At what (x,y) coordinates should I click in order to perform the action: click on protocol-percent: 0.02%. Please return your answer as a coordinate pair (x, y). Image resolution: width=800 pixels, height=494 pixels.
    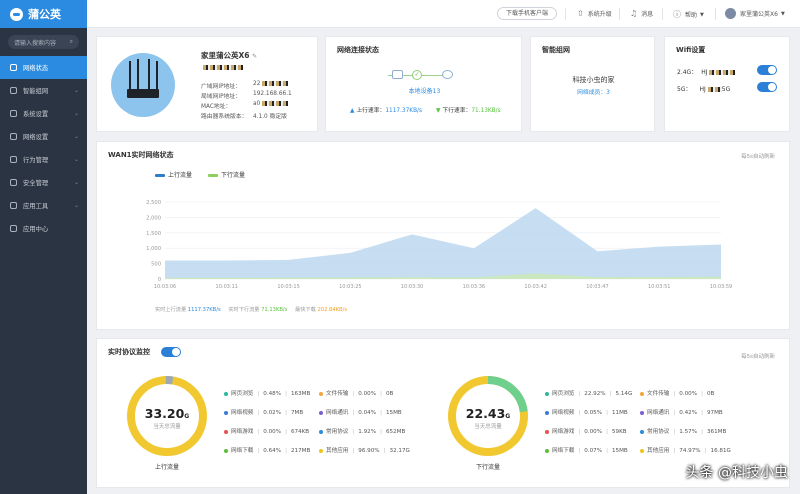
    Looking at the image, I should click on (272, 413).